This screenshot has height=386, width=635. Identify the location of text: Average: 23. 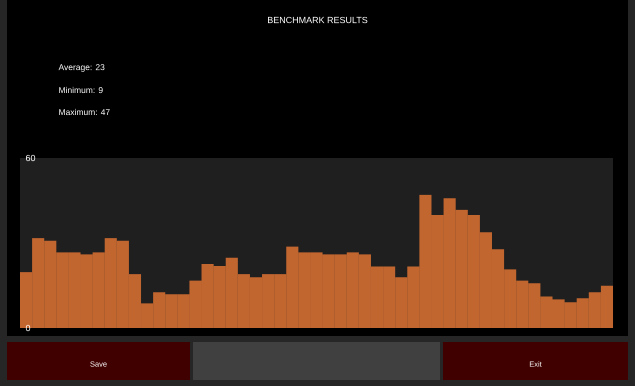
(81, 68).